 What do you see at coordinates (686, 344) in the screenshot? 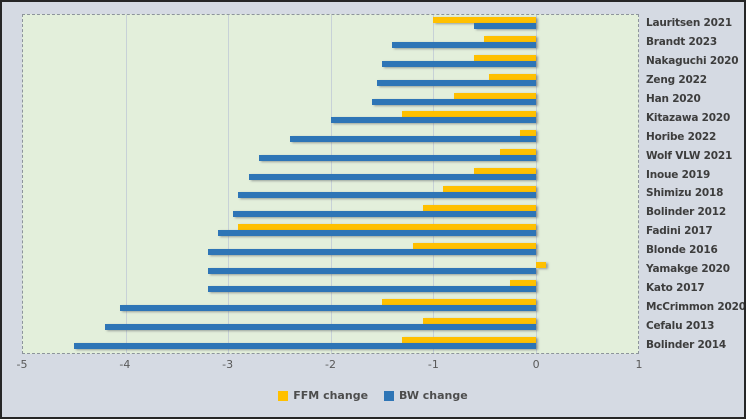
I see `category-label: Bolinder 2014` at bounding box center [686, 344].